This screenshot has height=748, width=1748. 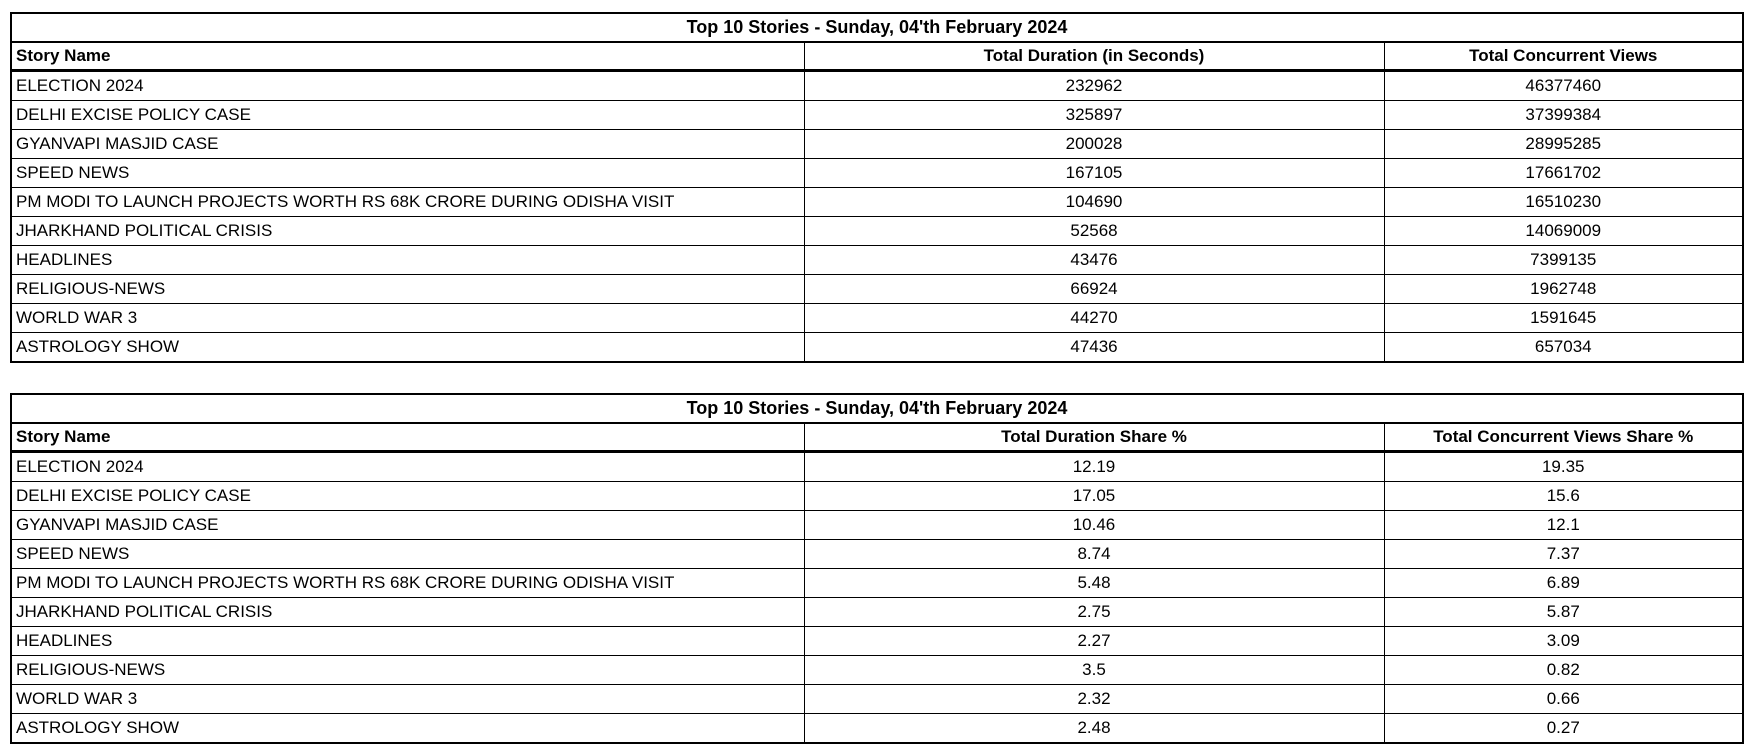 What do you see at coordinates (1094, 496) in the screenshot?
I see `value-cell: 17.05` at bounding box center [1094, 496].